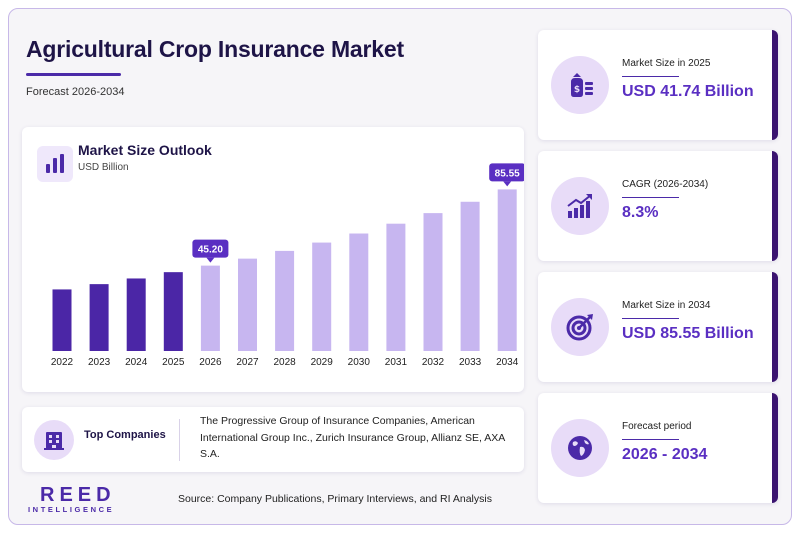  What do you see at coordinates (580, 206) in the screenshot?
I see `growth-chart-icon` at bounding box center [580, 206].